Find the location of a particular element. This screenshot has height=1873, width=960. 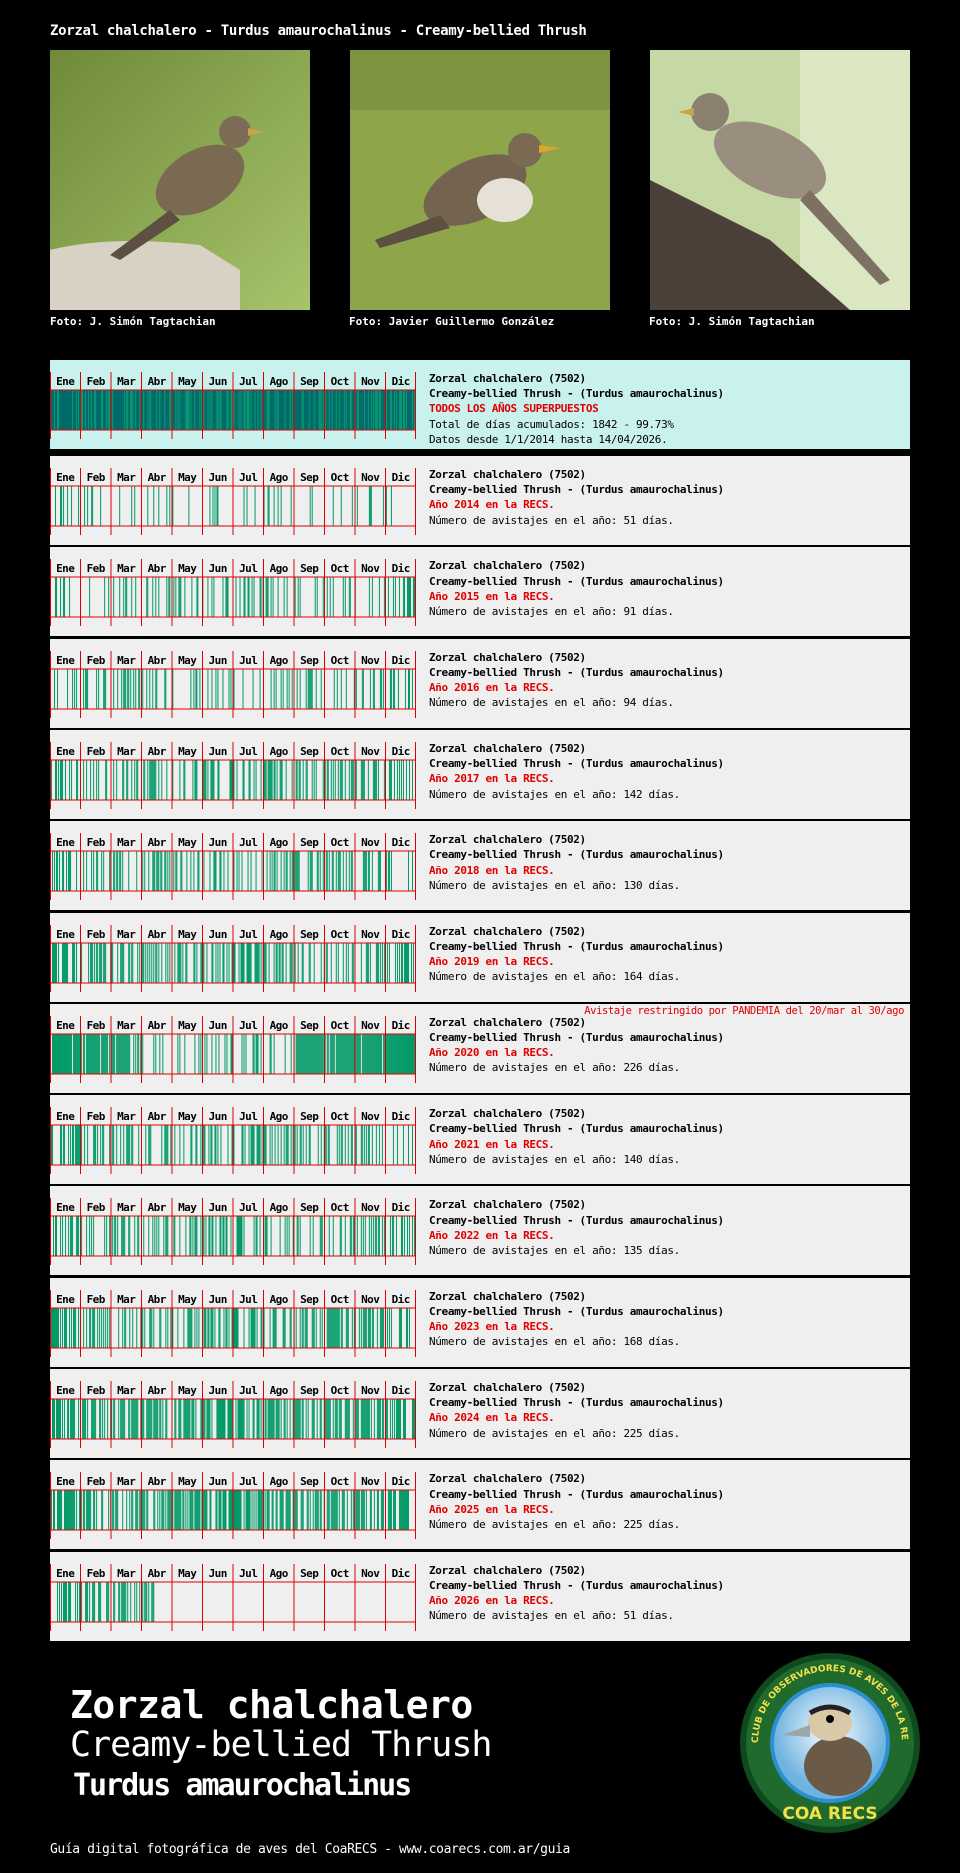

month-label: Jun is located at coordinates (218, 934).